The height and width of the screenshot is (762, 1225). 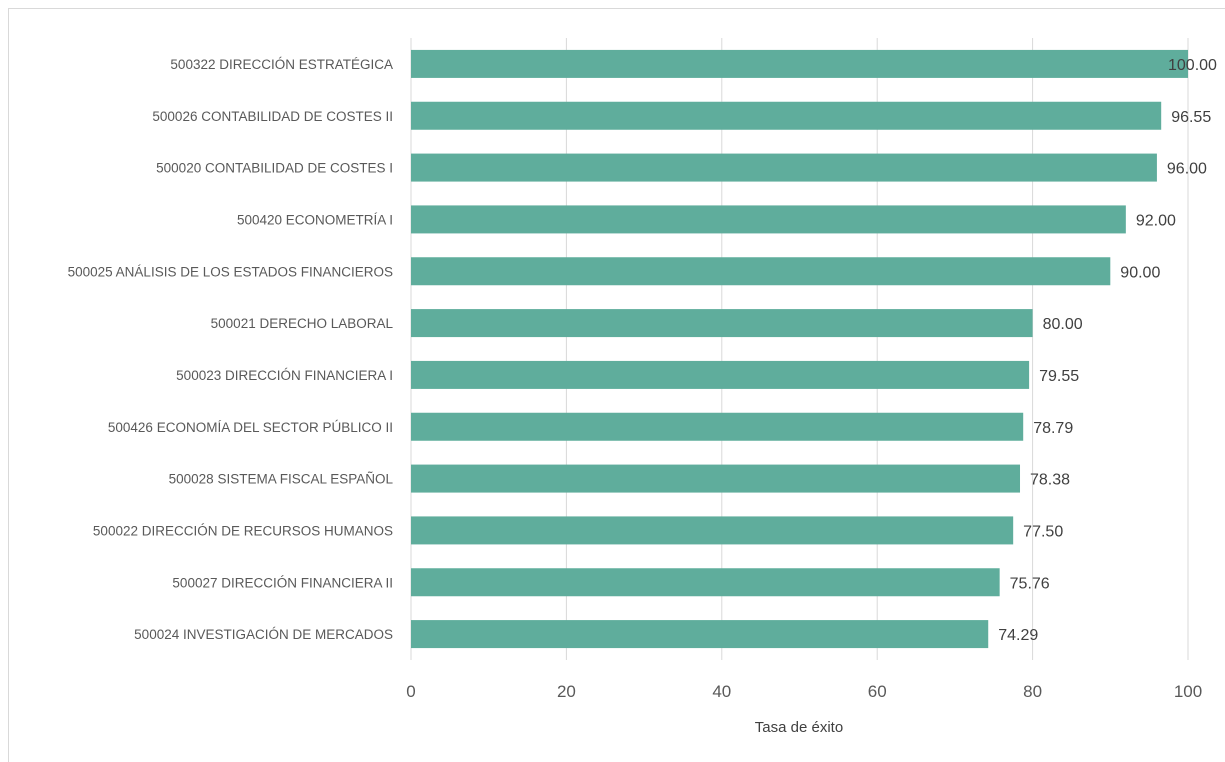 I want to click on category-label: 500024 INVESTIGACIÓN DE MERCADOS, so click(x=263, y=634).